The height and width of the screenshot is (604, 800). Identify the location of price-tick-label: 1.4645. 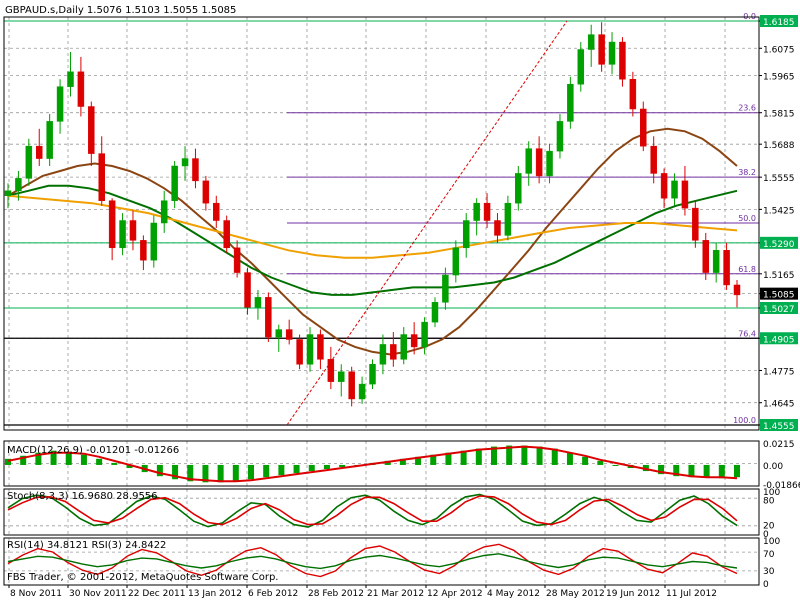
(779, 405).